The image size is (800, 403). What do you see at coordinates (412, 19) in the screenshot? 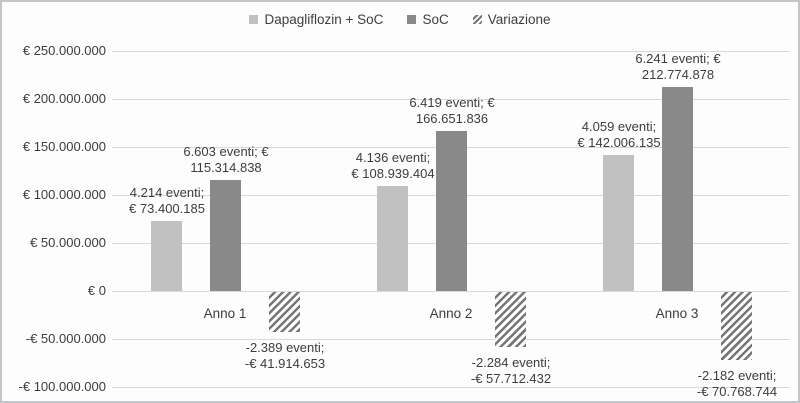
I see `legend-swatch-dark-icon` at bounding box center [412, 19].